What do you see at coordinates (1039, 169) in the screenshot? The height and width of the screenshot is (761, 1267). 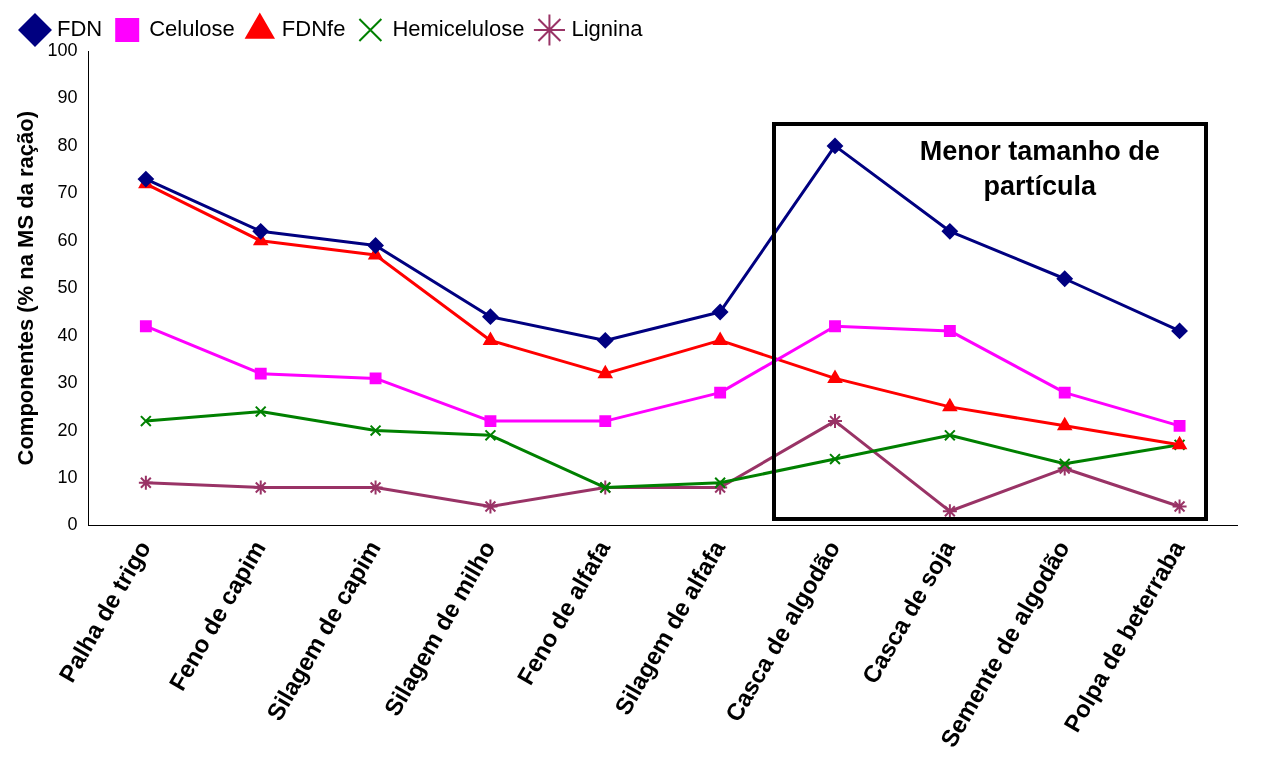 I see `annotation: Menor tamanho de partícula` at bounding box center [1039, 169].